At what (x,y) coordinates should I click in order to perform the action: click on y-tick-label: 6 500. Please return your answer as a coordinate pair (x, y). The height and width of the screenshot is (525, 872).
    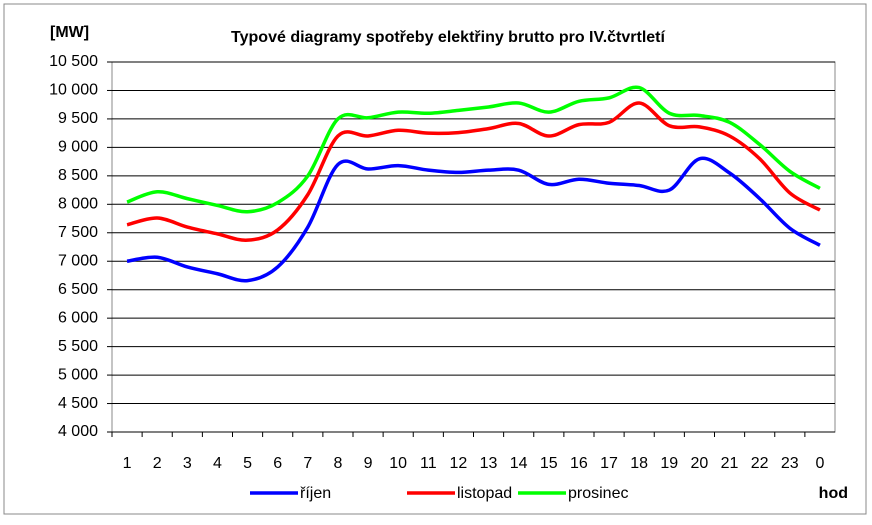
    Looking at the image, I should click on (78, 289).